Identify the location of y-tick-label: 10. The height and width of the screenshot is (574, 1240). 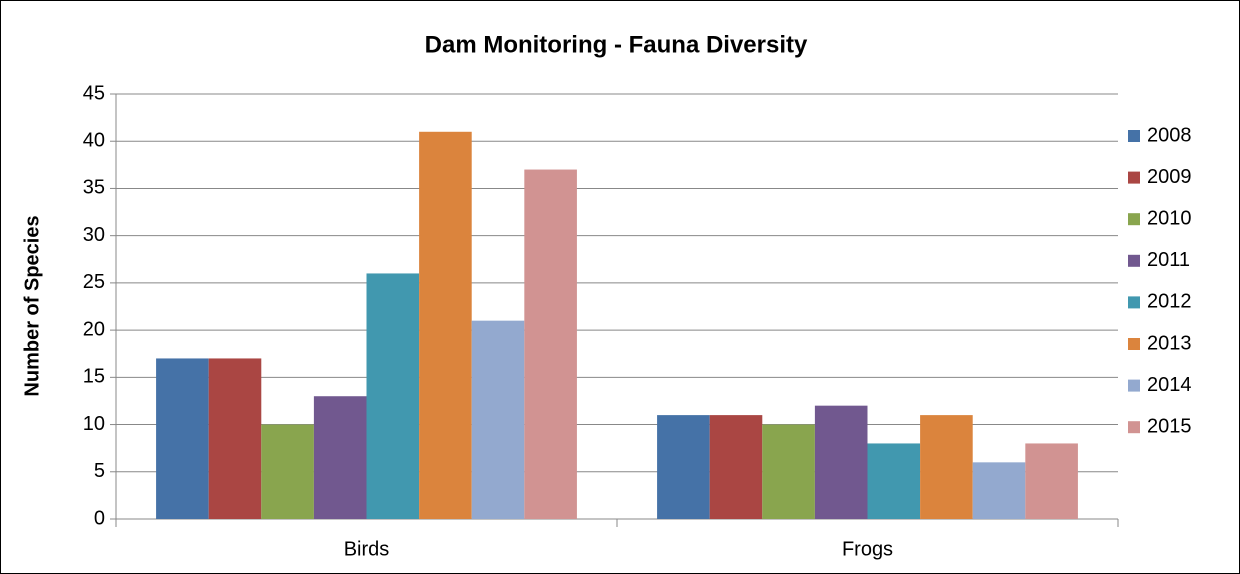
(94, 424).